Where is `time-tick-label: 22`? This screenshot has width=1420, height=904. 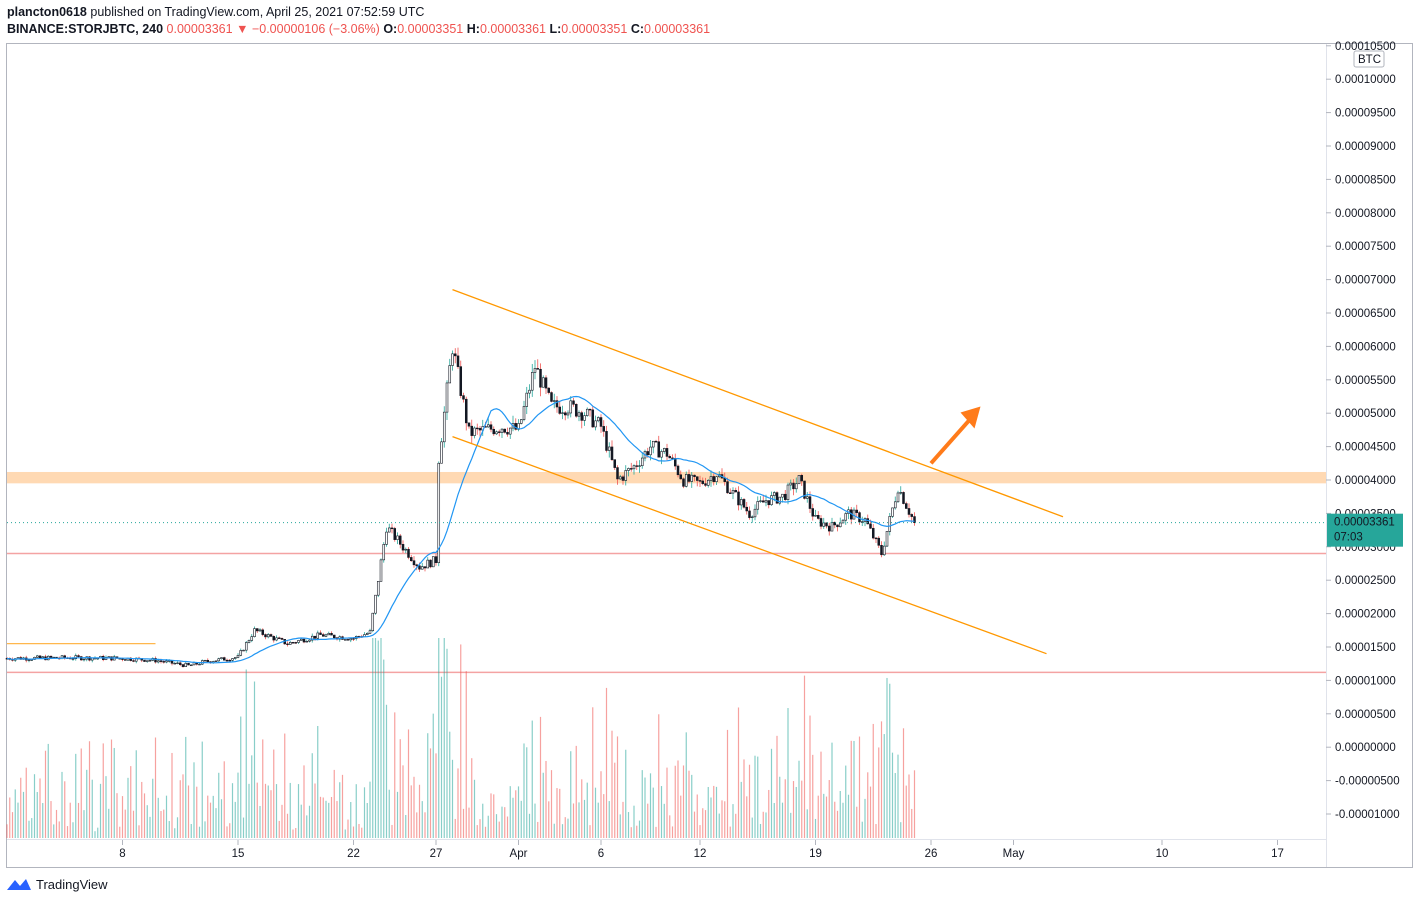
time-tick-label: 22 is located at coordinates (353, 854).